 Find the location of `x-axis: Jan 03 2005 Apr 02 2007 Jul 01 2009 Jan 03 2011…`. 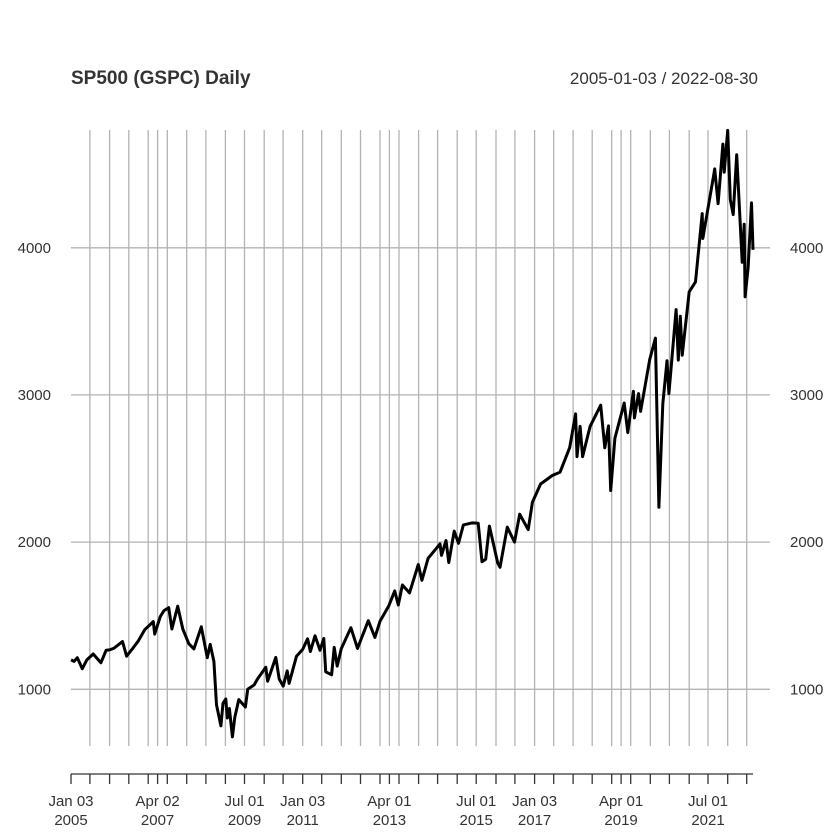

x-axis: Jan 03 2005 Apr 02 2007 Jul 01 2009 Jan 03 2011… is located at coordinates (400, 801).